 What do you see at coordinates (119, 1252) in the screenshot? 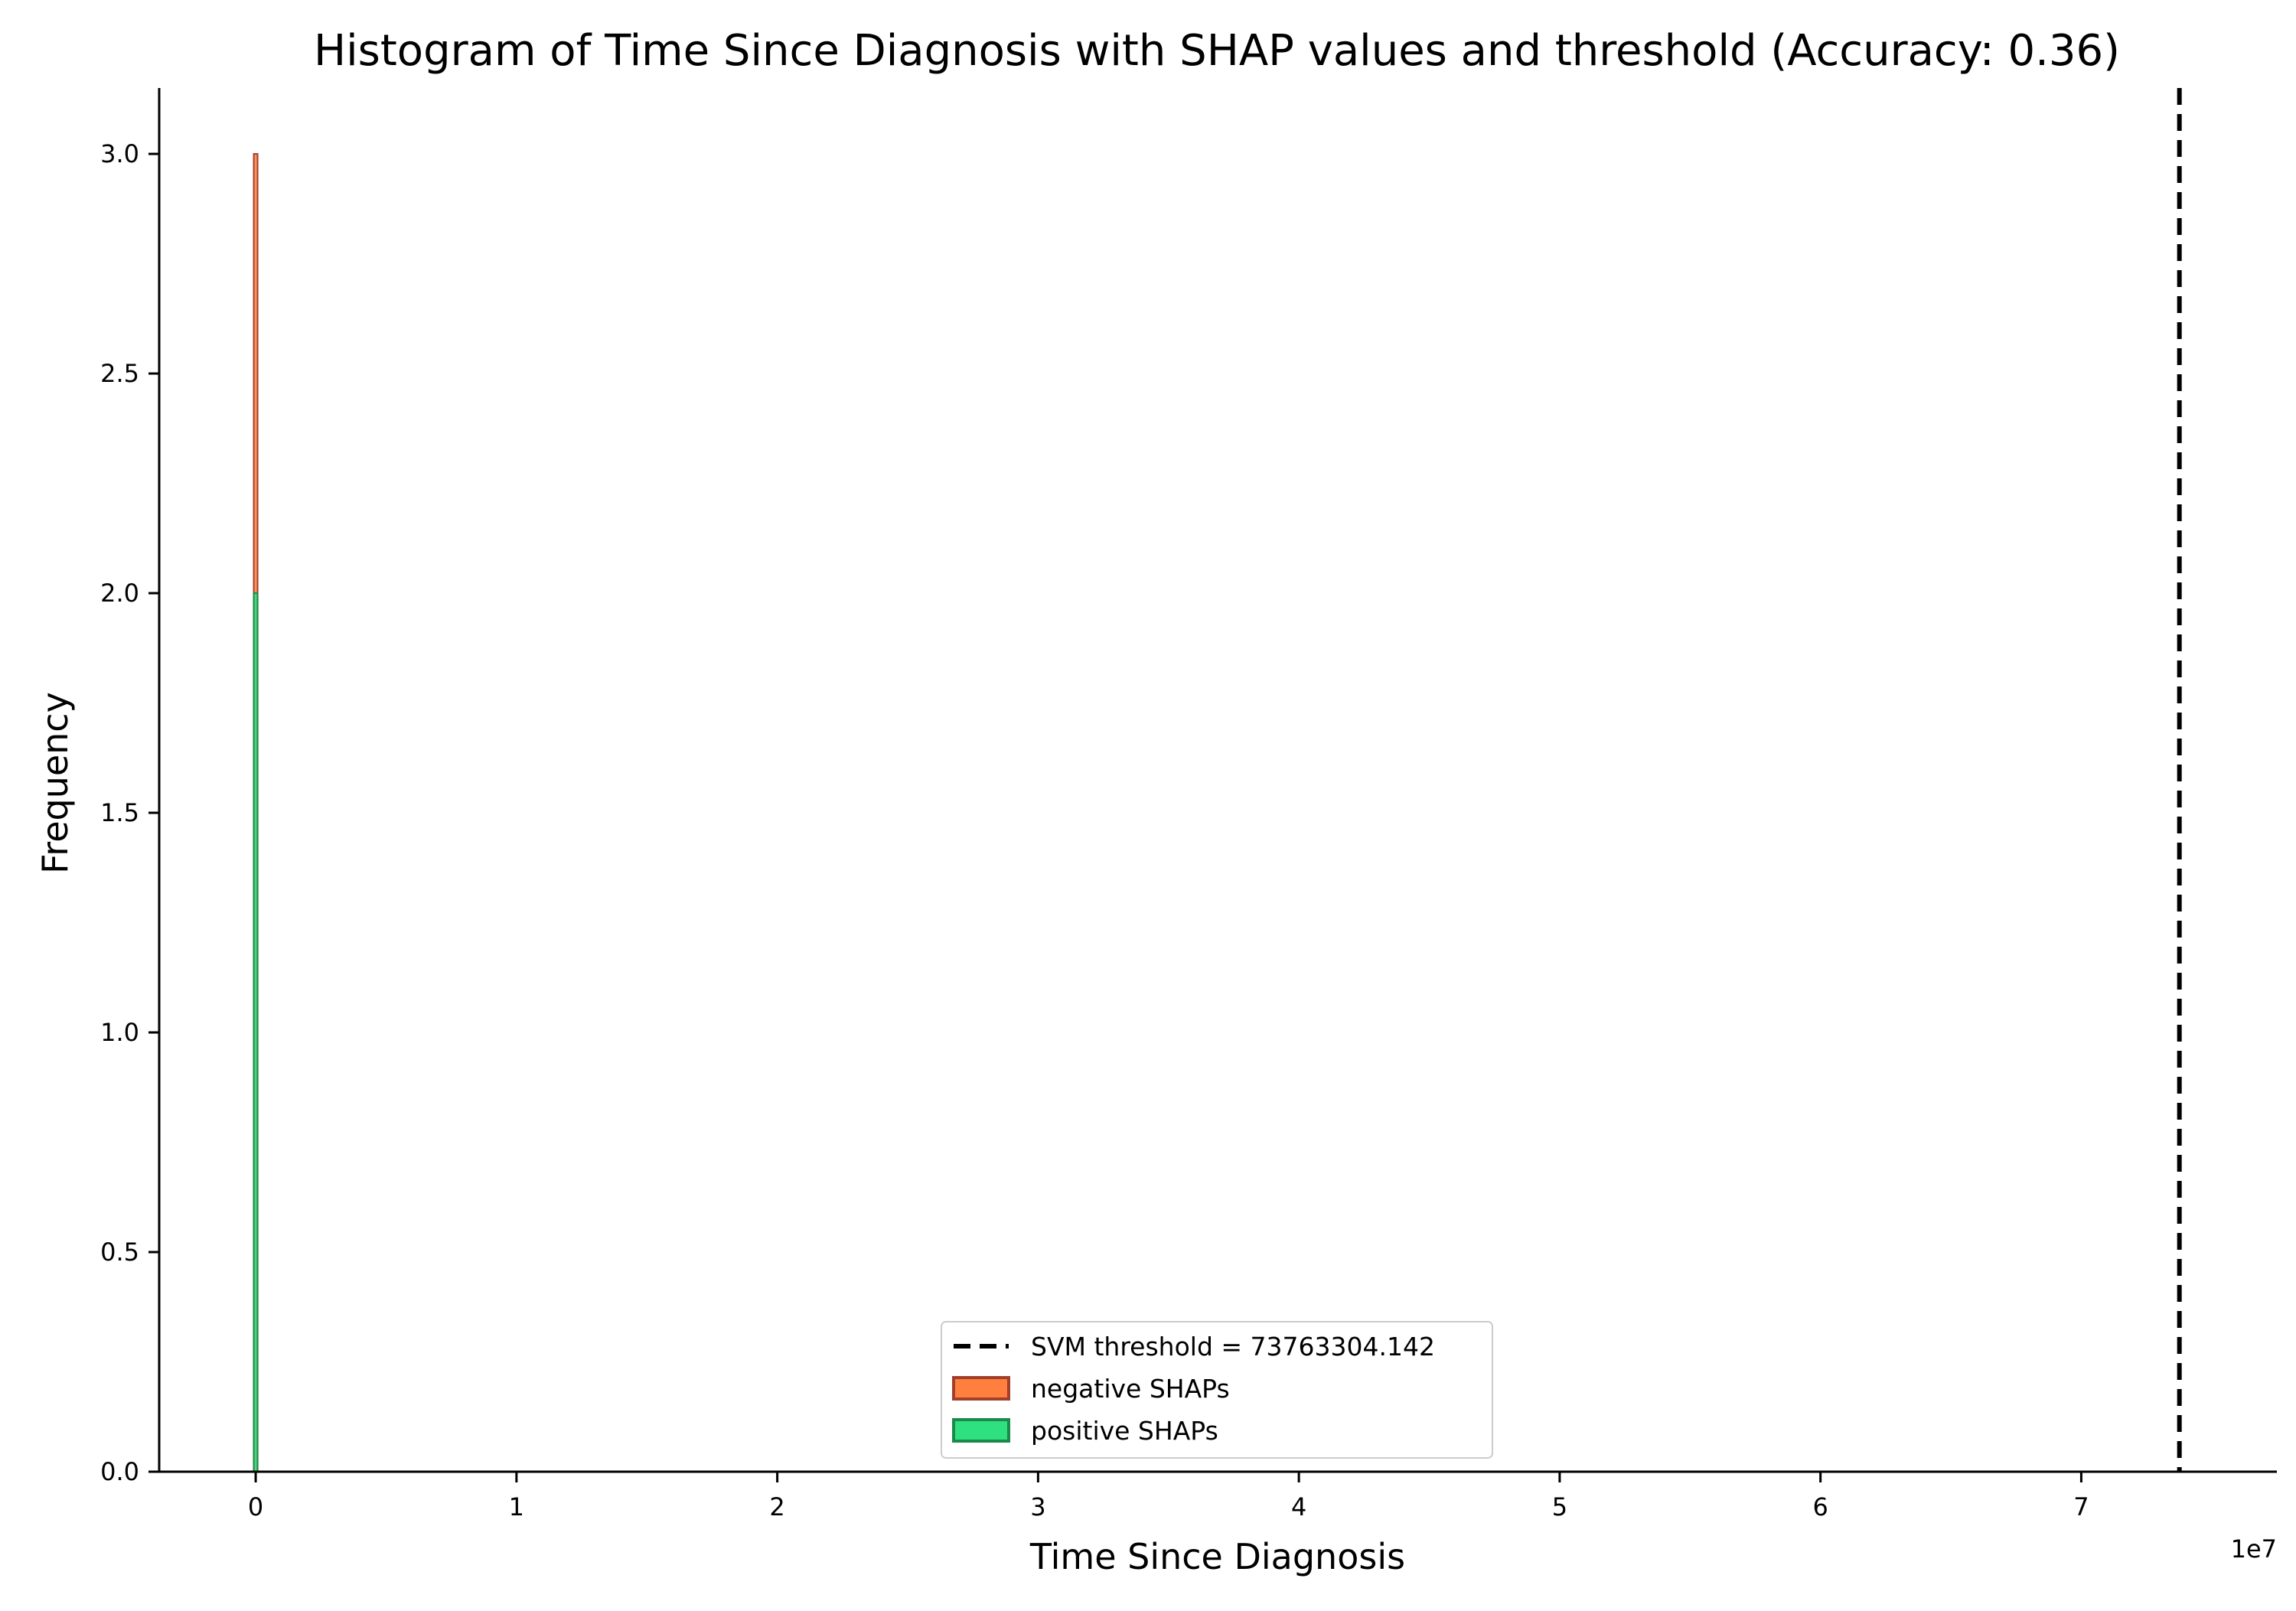
I see `y-tick-label: 0.5` at bounding box center [119, 1252].